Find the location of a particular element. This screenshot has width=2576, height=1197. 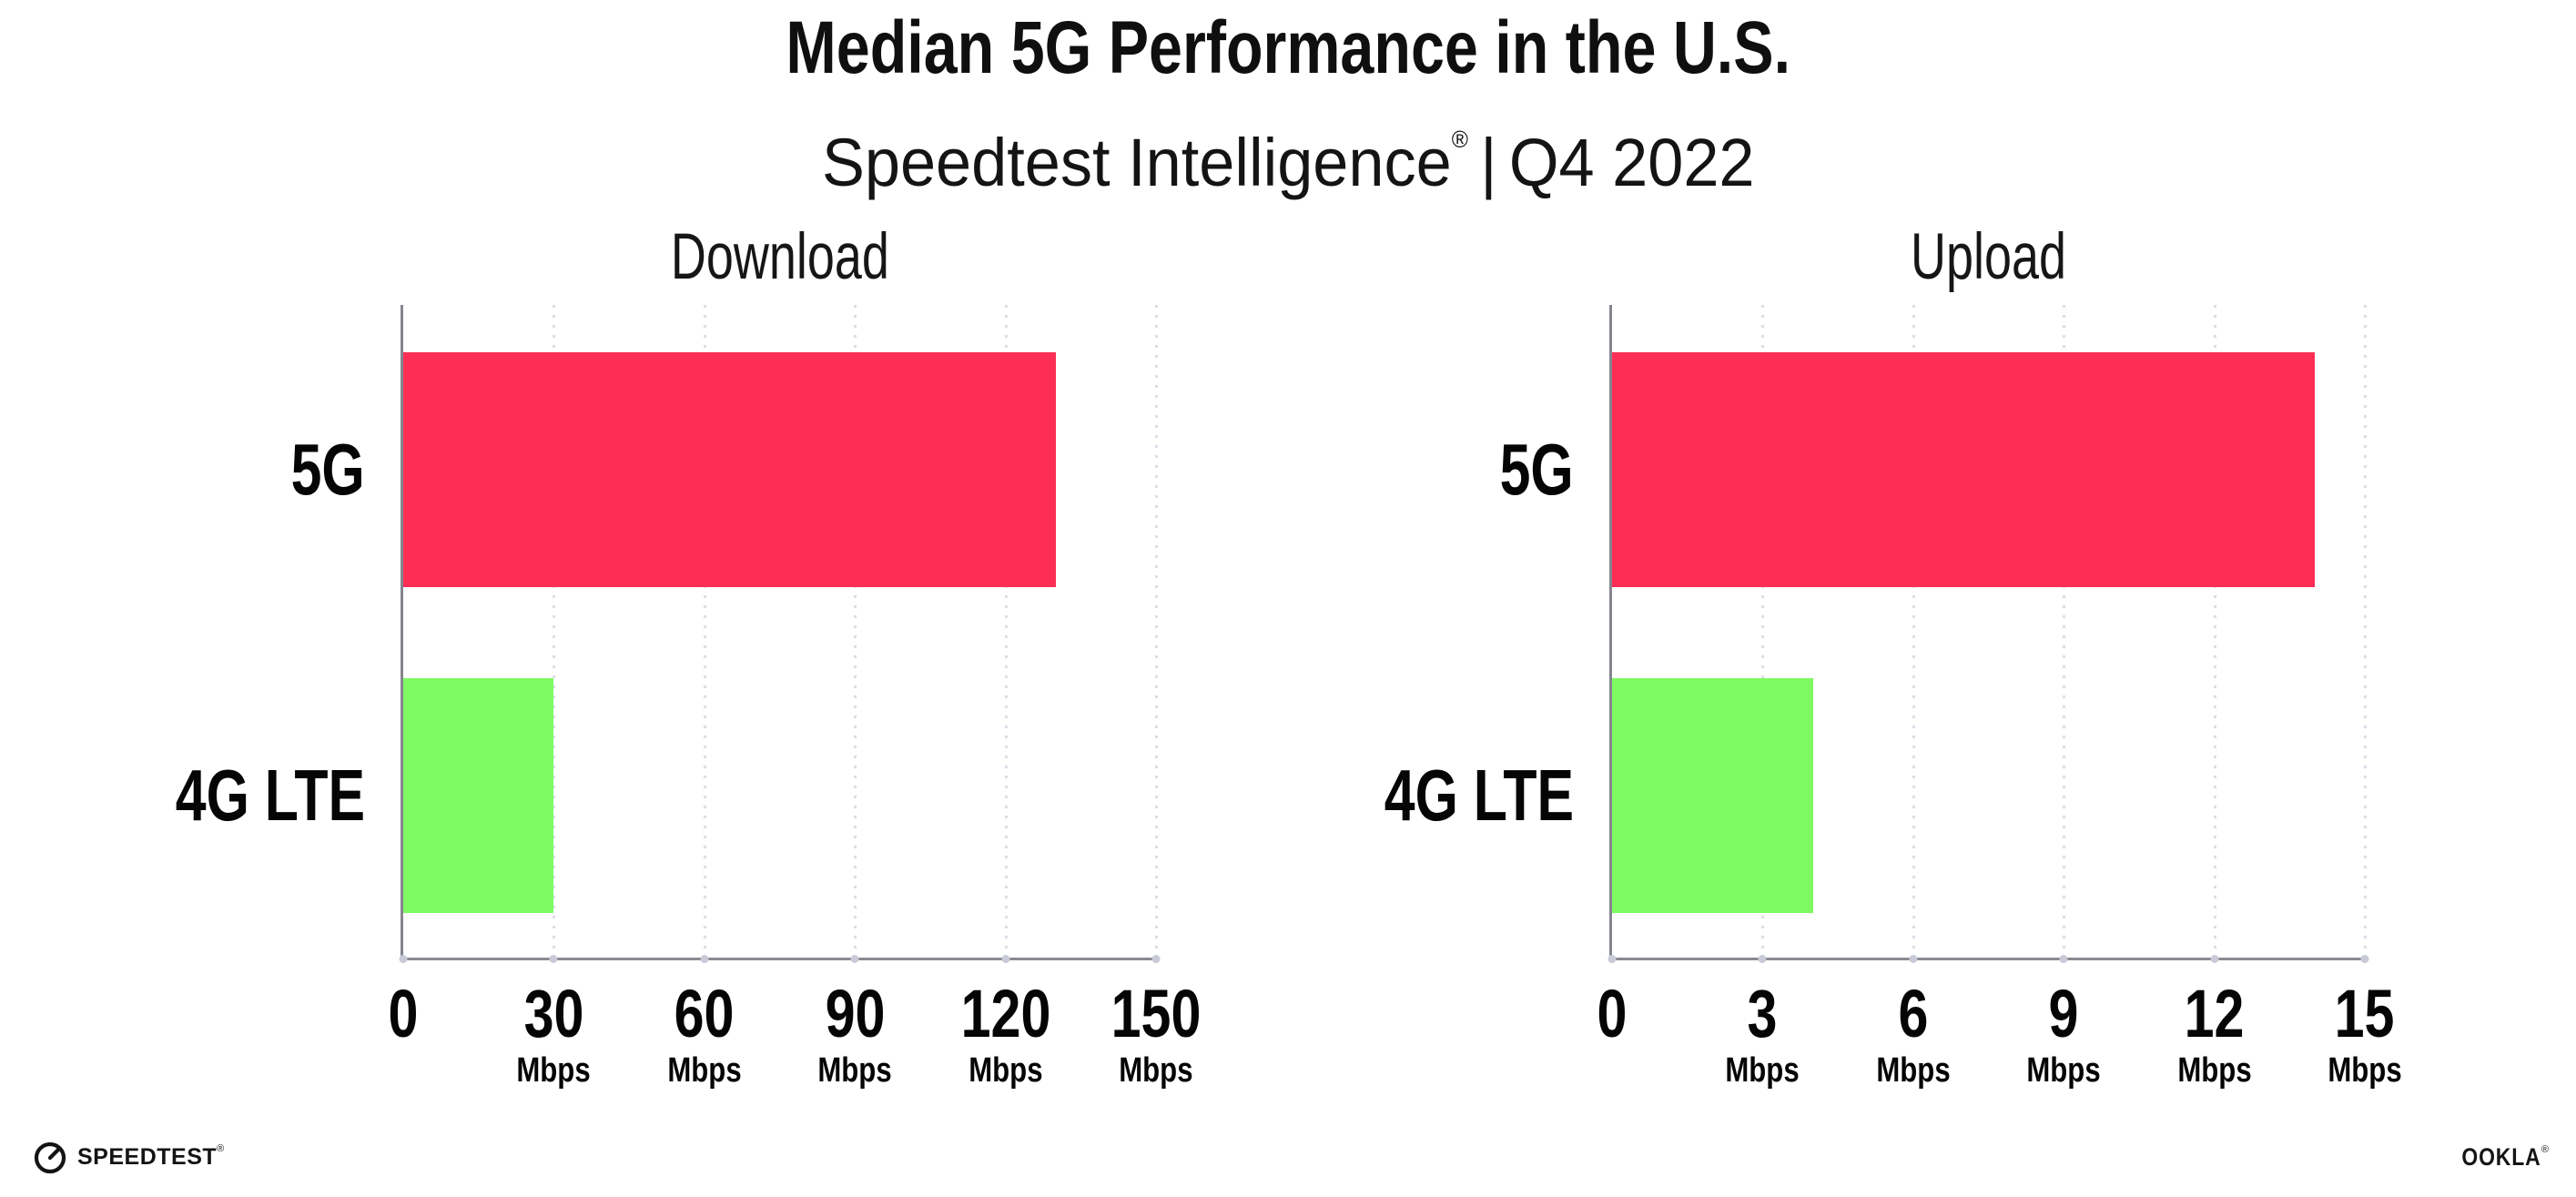

x-tick-15: 15 Mbps is located at coordinates (2364, 1034).